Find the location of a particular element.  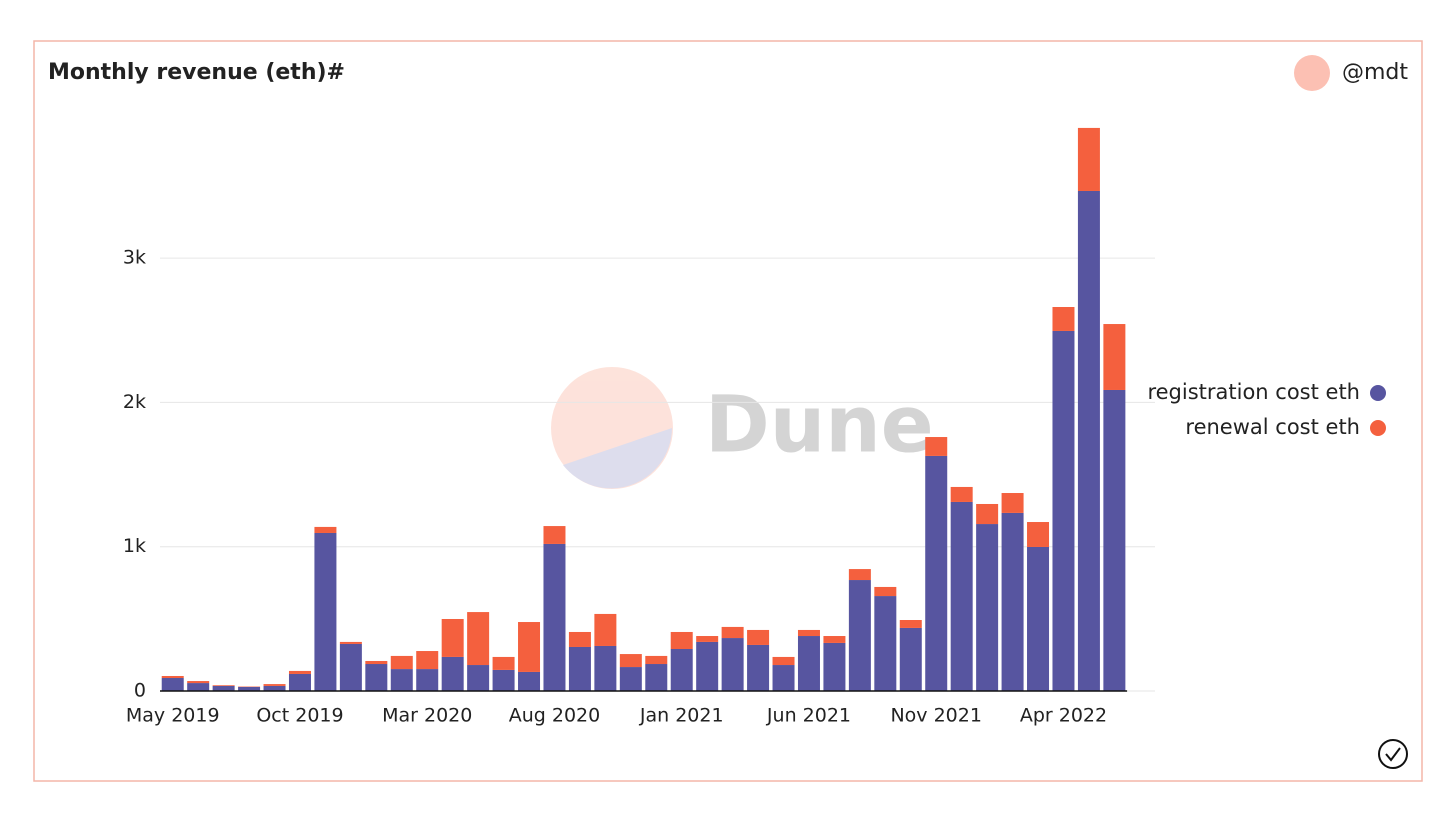

x-tick-label: Jun 2021 is located at coordinates (808, 716).